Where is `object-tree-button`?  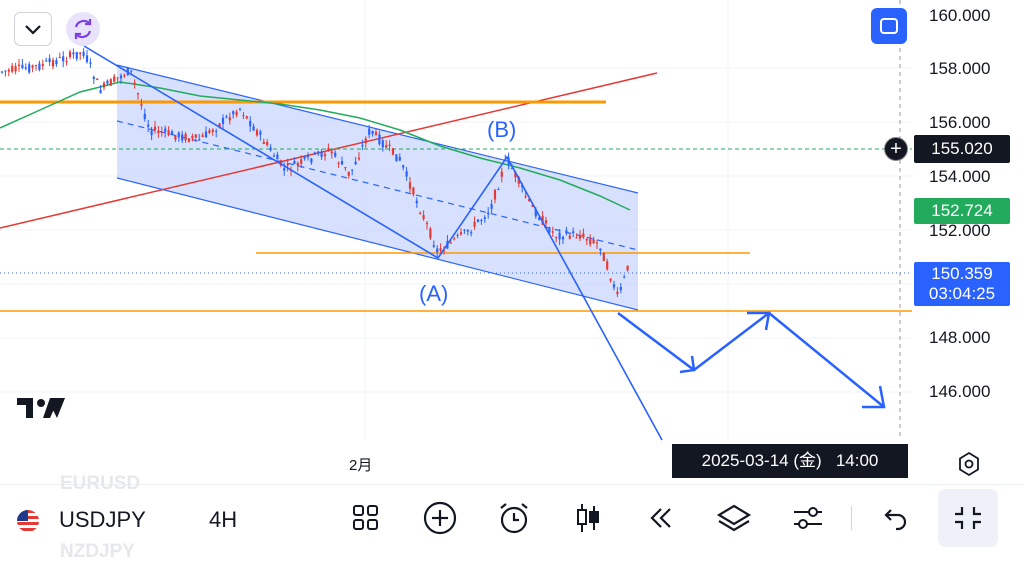
object-tree-button is located at coordinates (734, 518).